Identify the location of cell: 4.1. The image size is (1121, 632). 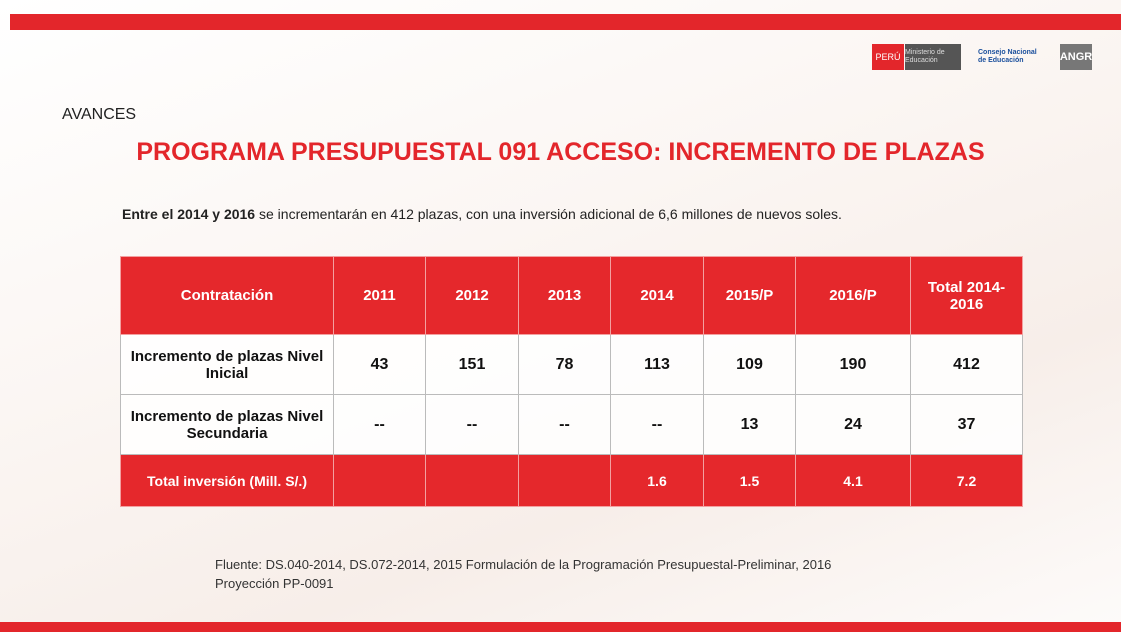
(853, 480).